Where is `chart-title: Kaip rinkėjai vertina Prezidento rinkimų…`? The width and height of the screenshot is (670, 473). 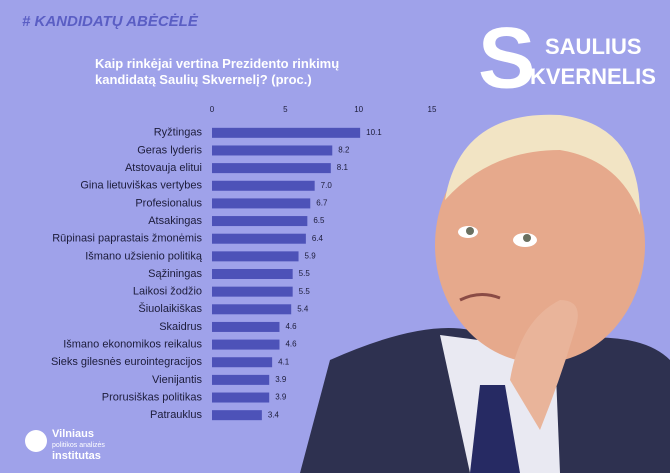
chart-title: Kaip rinkėjai vertina Prezidento rinkimų… is located at coordinates (217, 71).